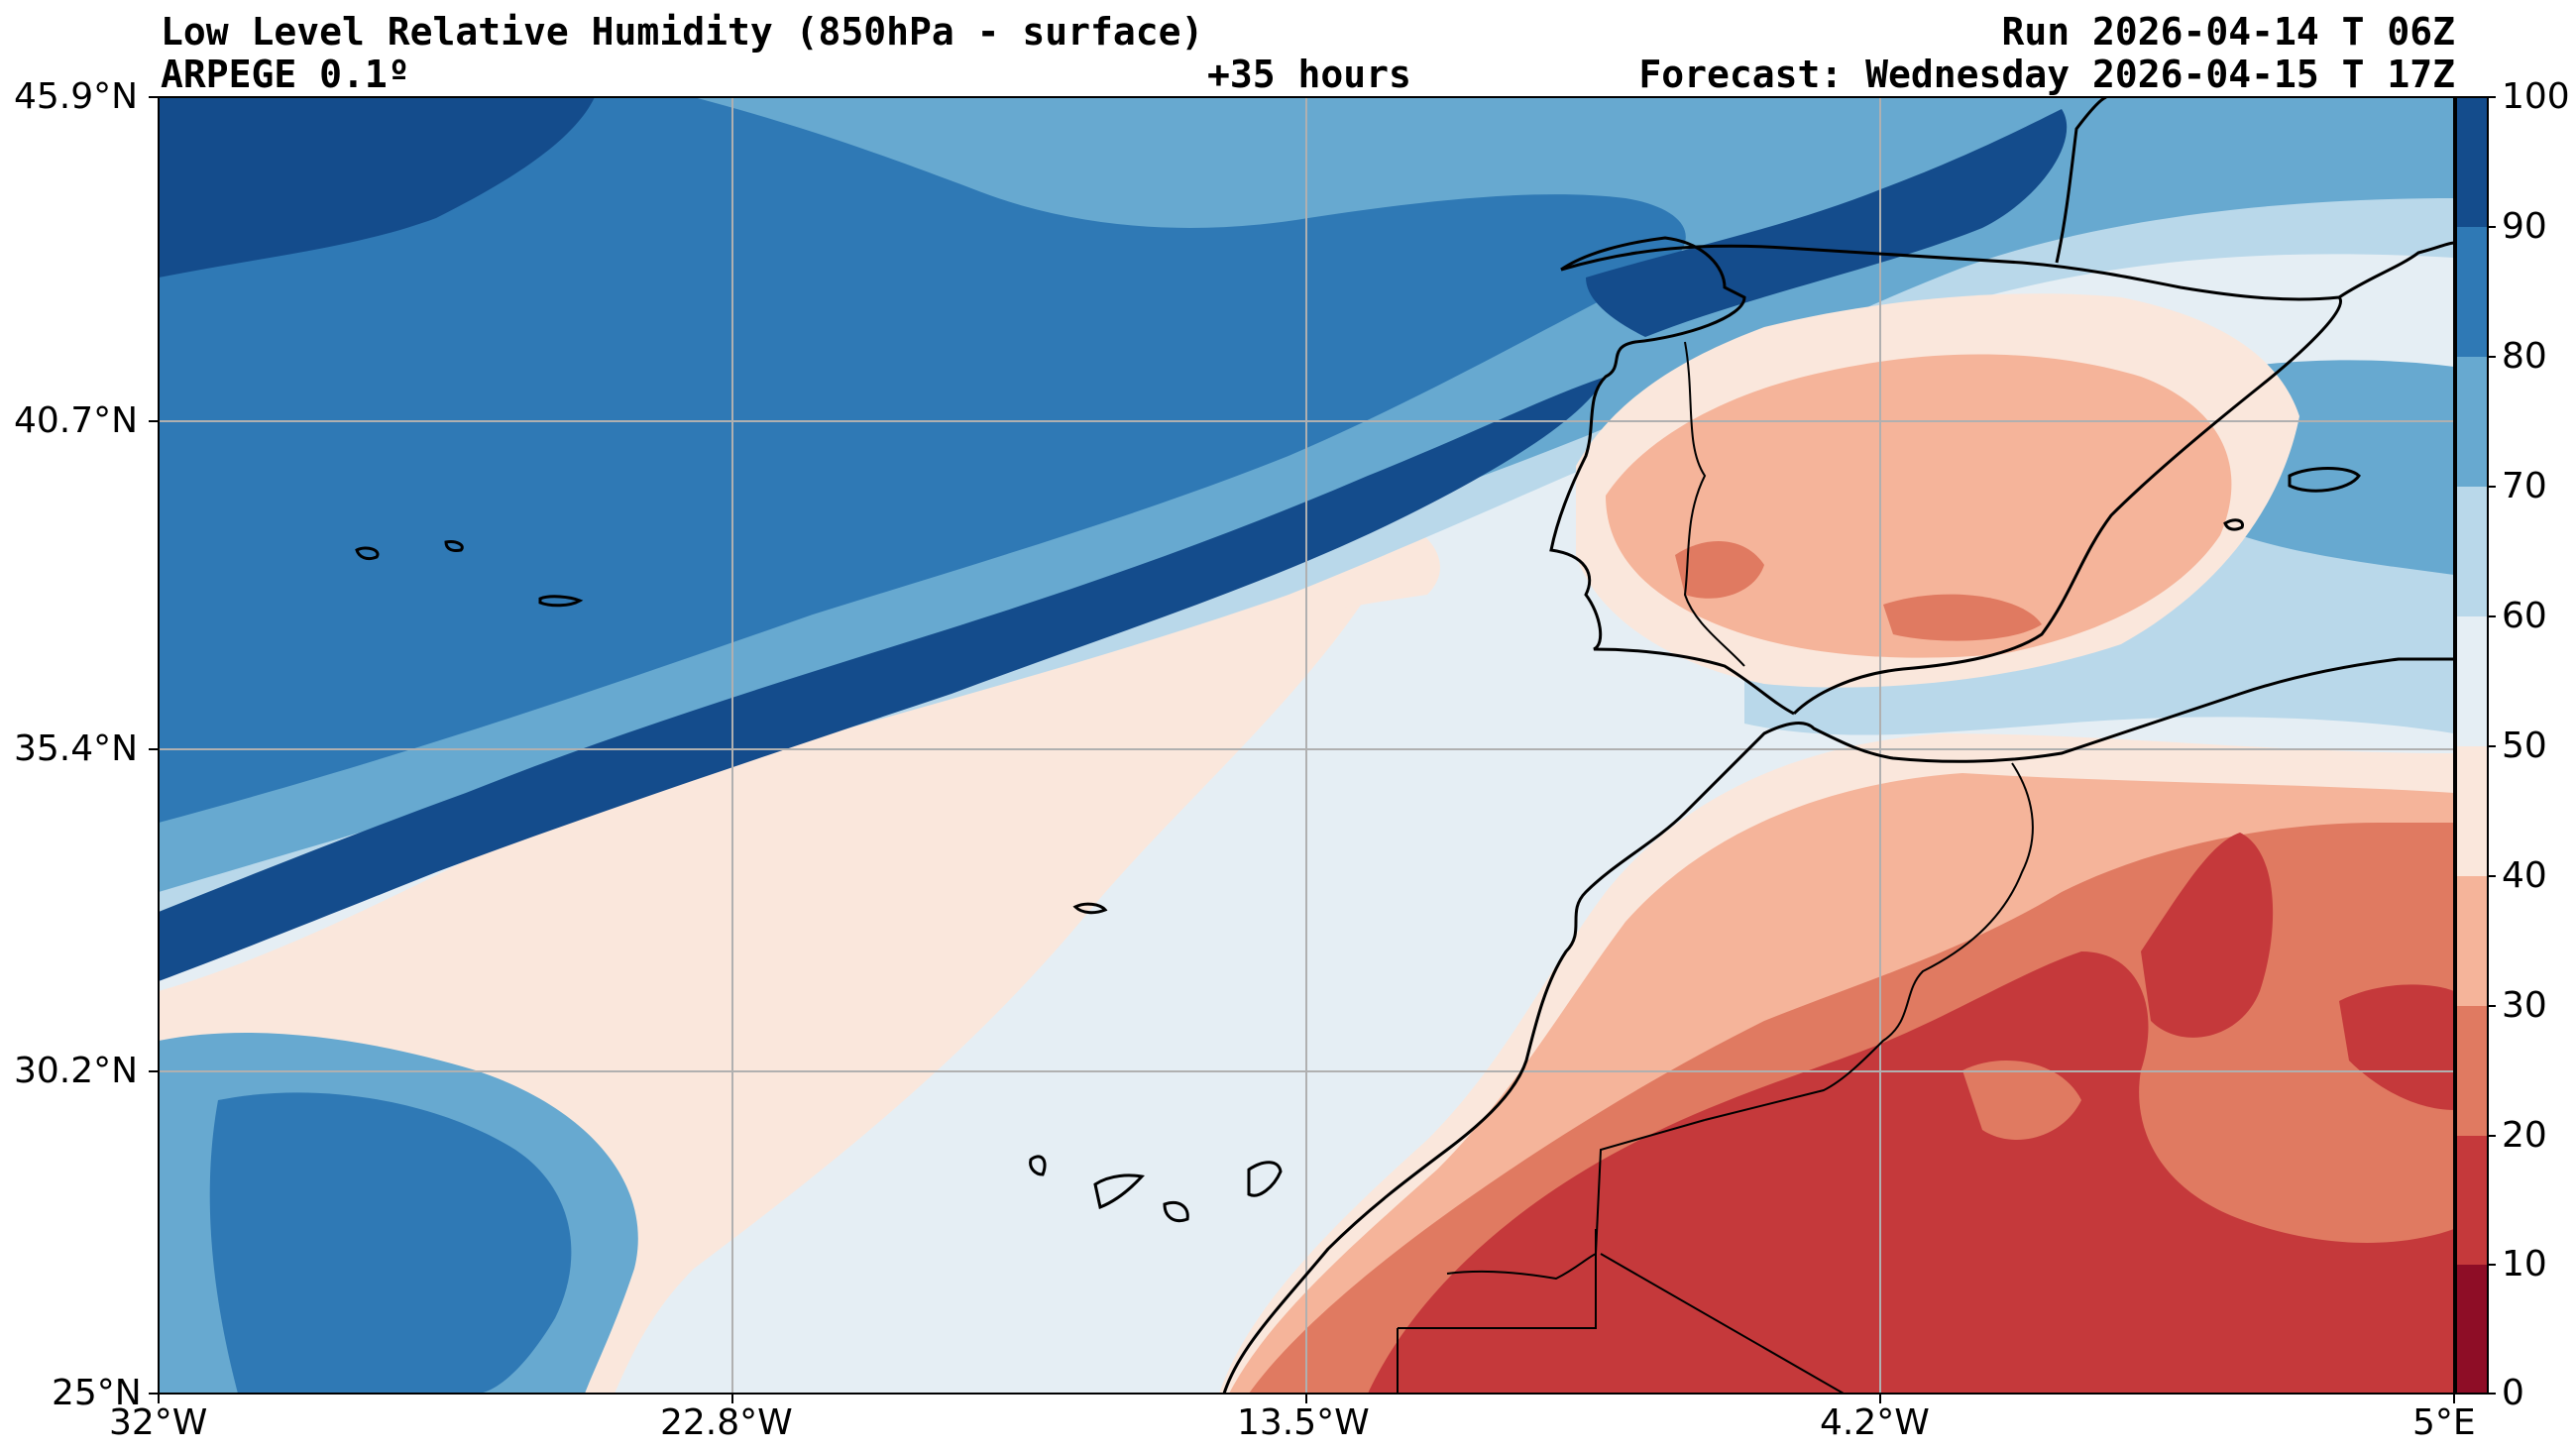 Image resolution: width=2576 pixels, height=1452 pixels. Describe the element at coordinates (2492, 745) in the screenshot. I see `colorbar-tick-marks` at that location.